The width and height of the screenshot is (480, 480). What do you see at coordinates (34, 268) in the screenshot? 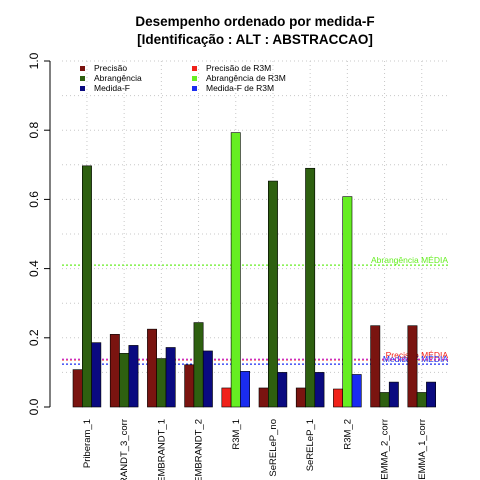
I see `y-tick-label: 0.4` at bounding box center [34, 268].